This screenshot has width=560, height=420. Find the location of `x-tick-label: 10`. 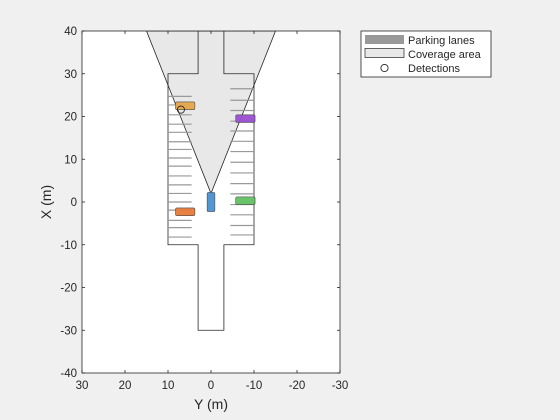

x-tick-label: 10 is located at coordinates (168, 386).